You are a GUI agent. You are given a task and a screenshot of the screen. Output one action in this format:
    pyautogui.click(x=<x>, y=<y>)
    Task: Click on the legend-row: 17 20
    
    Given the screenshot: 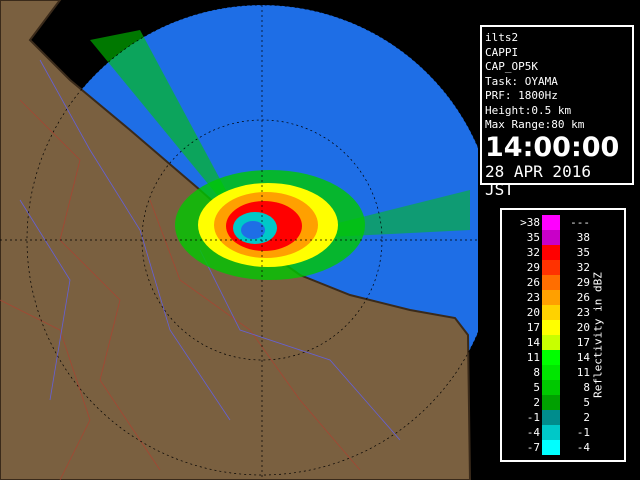 What is the action you would take?
    pyautogui.click(x=563, y=327)
    